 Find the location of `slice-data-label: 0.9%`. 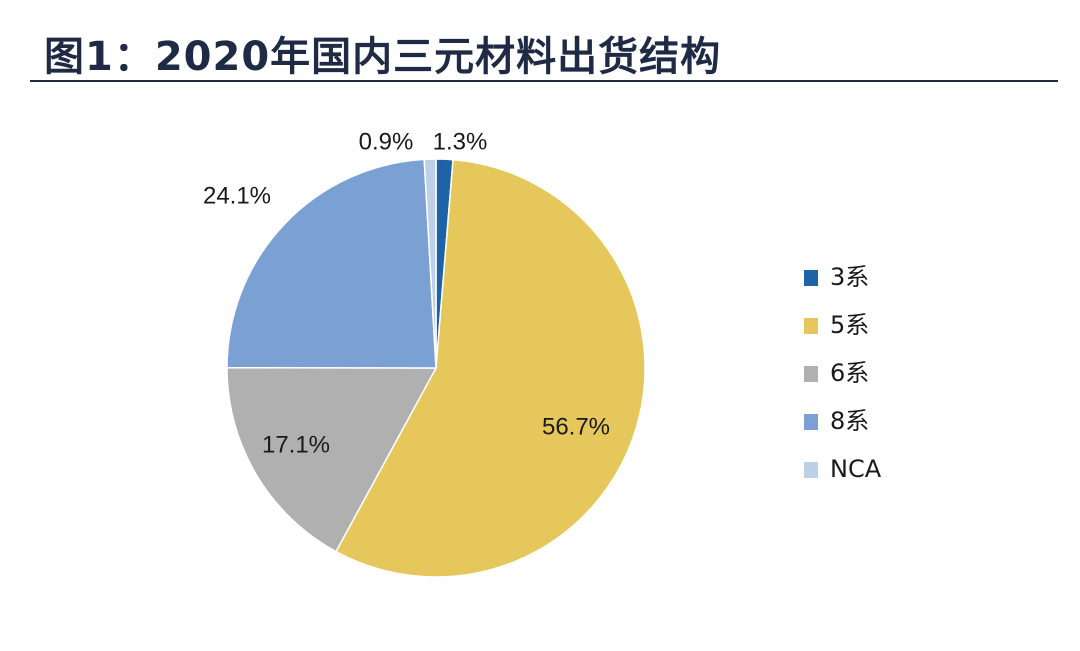

slice-data-label: 0.9% is located at coordinates (386, 141).